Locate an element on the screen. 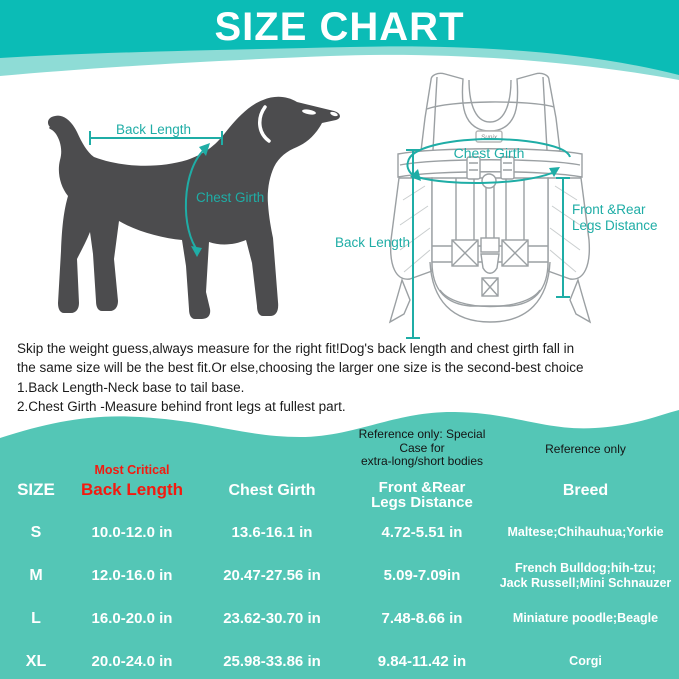 The height and width of the screenshot is (679, 679). dog-ear-line is located at coordinates (264, 124).